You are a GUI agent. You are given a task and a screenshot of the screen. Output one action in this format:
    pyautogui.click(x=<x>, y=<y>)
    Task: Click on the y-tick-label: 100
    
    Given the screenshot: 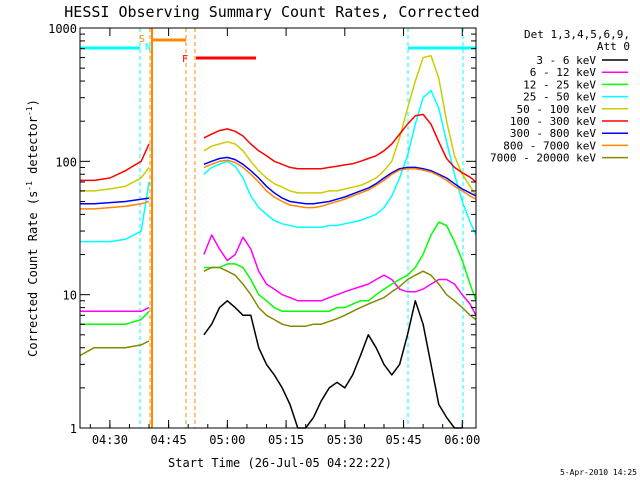 What is the action you would take?
    pyautogui.click(x=66, y=162)
    